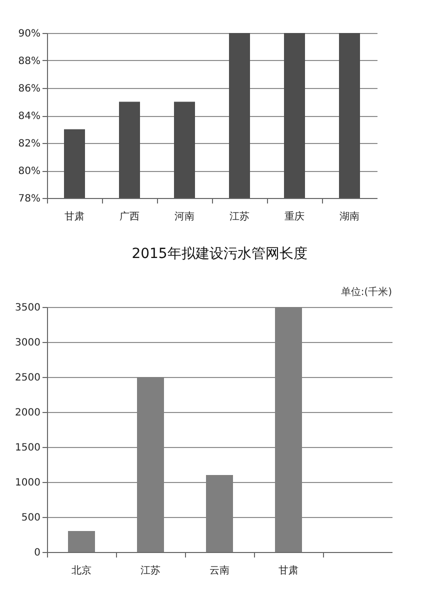  What do you see at coordinates (37, 553) in the screenshot?
I see `y-tick-label: 0` at bounding box center [37, 553].